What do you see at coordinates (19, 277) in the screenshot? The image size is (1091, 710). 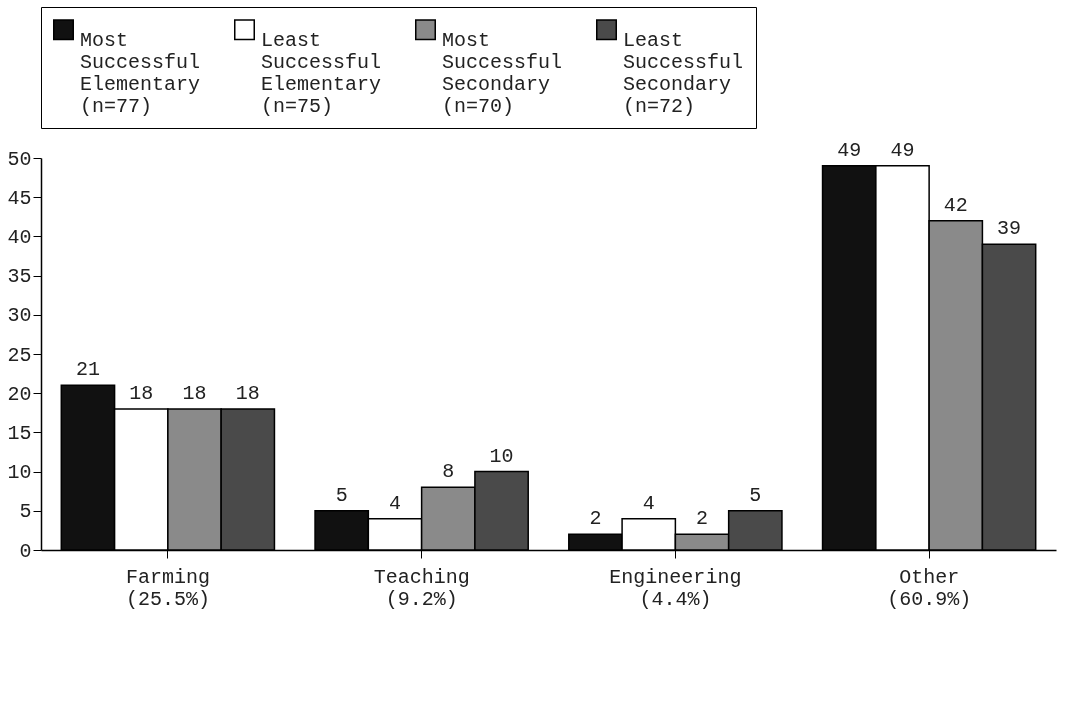 I see `y-tick-label: 35` at bounding box center [19, 277].